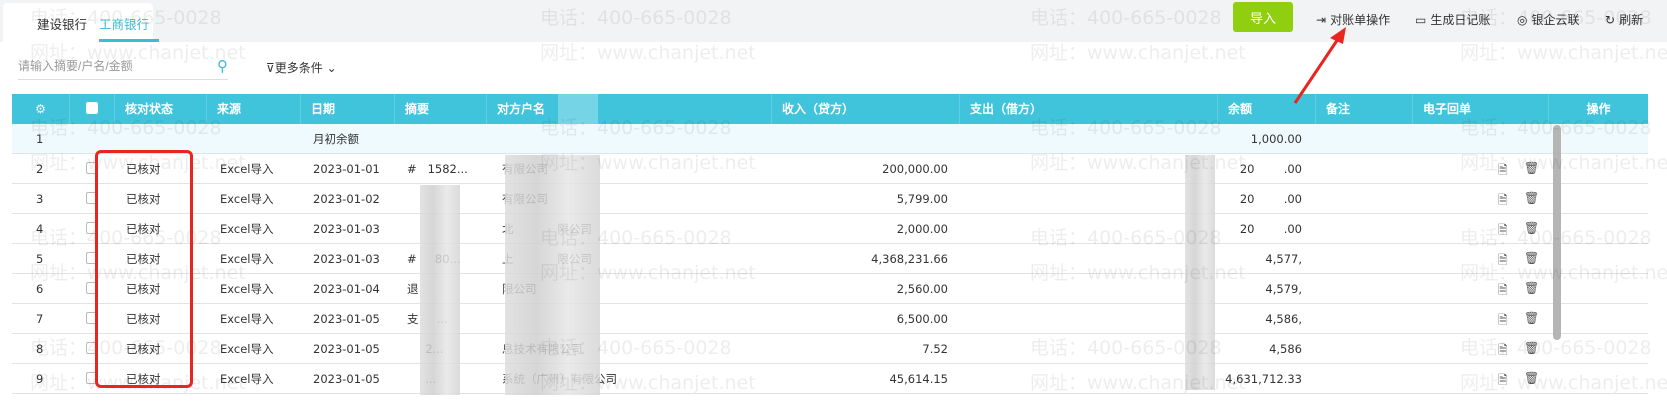 This screenshot has width=1667, height=415. What do you see at coordinates (922, 229) in the screenshot?
I see `row-income: 2,000.00` at bounding box center [922, 229].